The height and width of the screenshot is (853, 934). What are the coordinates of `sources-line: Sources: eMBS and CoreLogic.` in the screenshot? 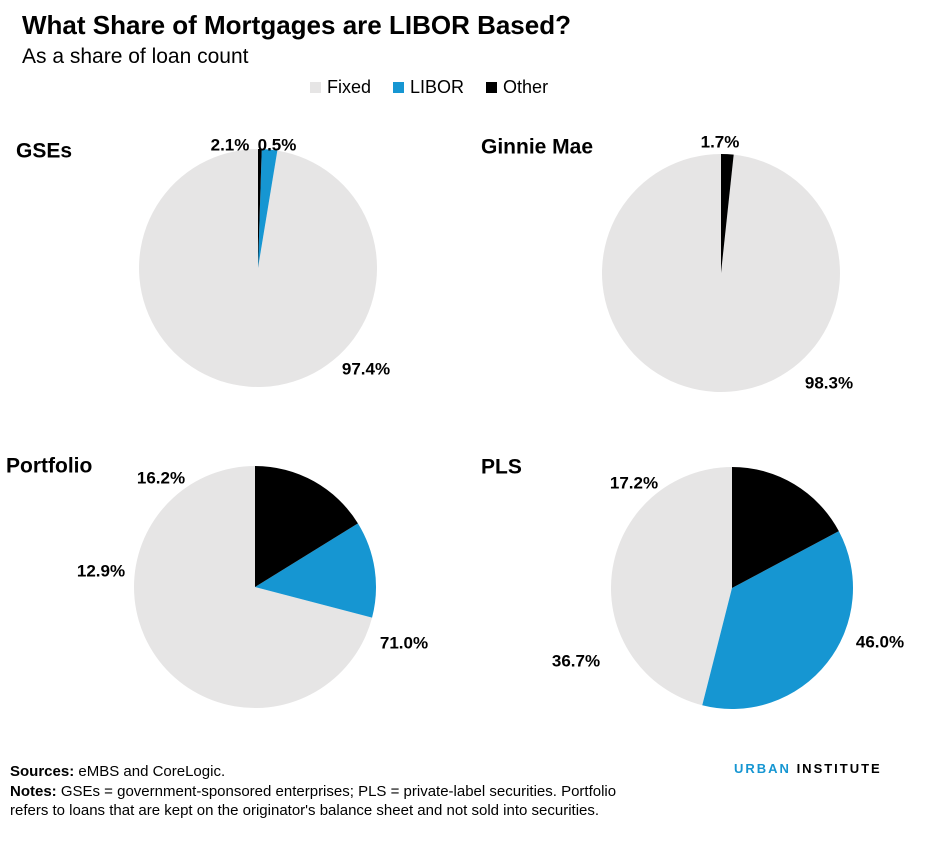 It's located at (330, 772).